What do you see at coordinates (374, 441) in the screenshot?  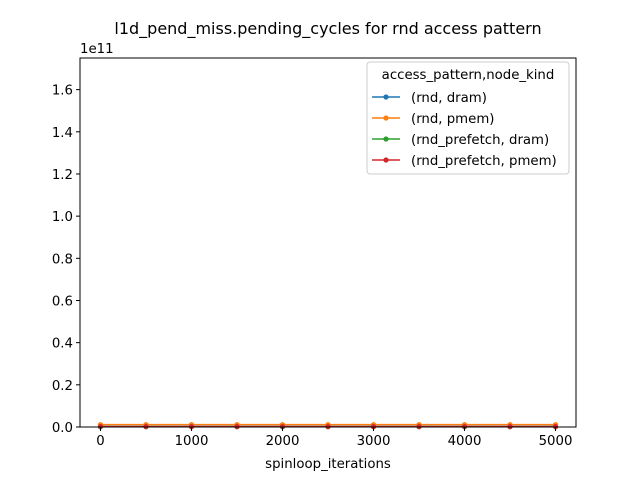 I see `x-tick-label: 3000` at bounding box center [374, 441].